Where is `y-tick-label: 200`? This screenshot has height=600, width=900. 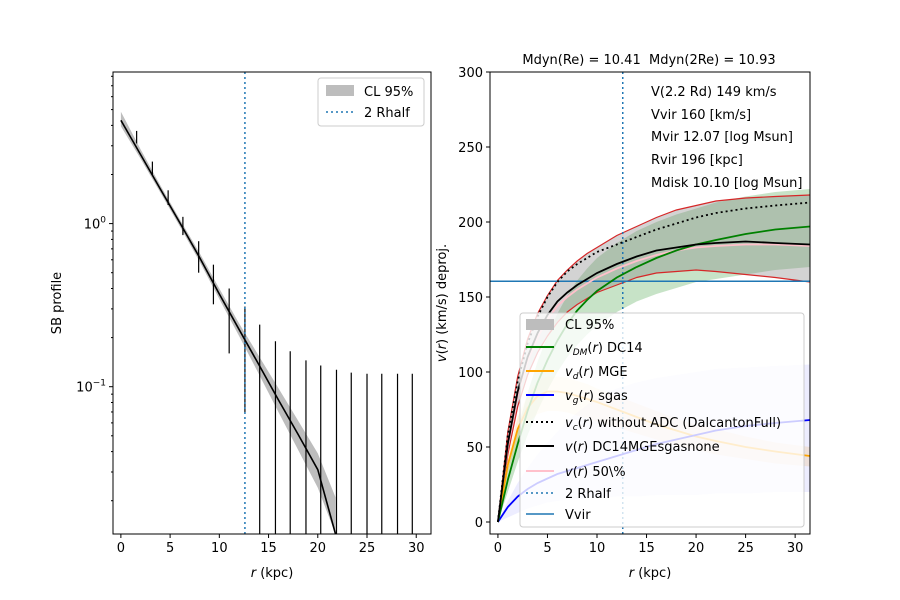 y-tick-label: 200 is located at coordinates (470, 223).